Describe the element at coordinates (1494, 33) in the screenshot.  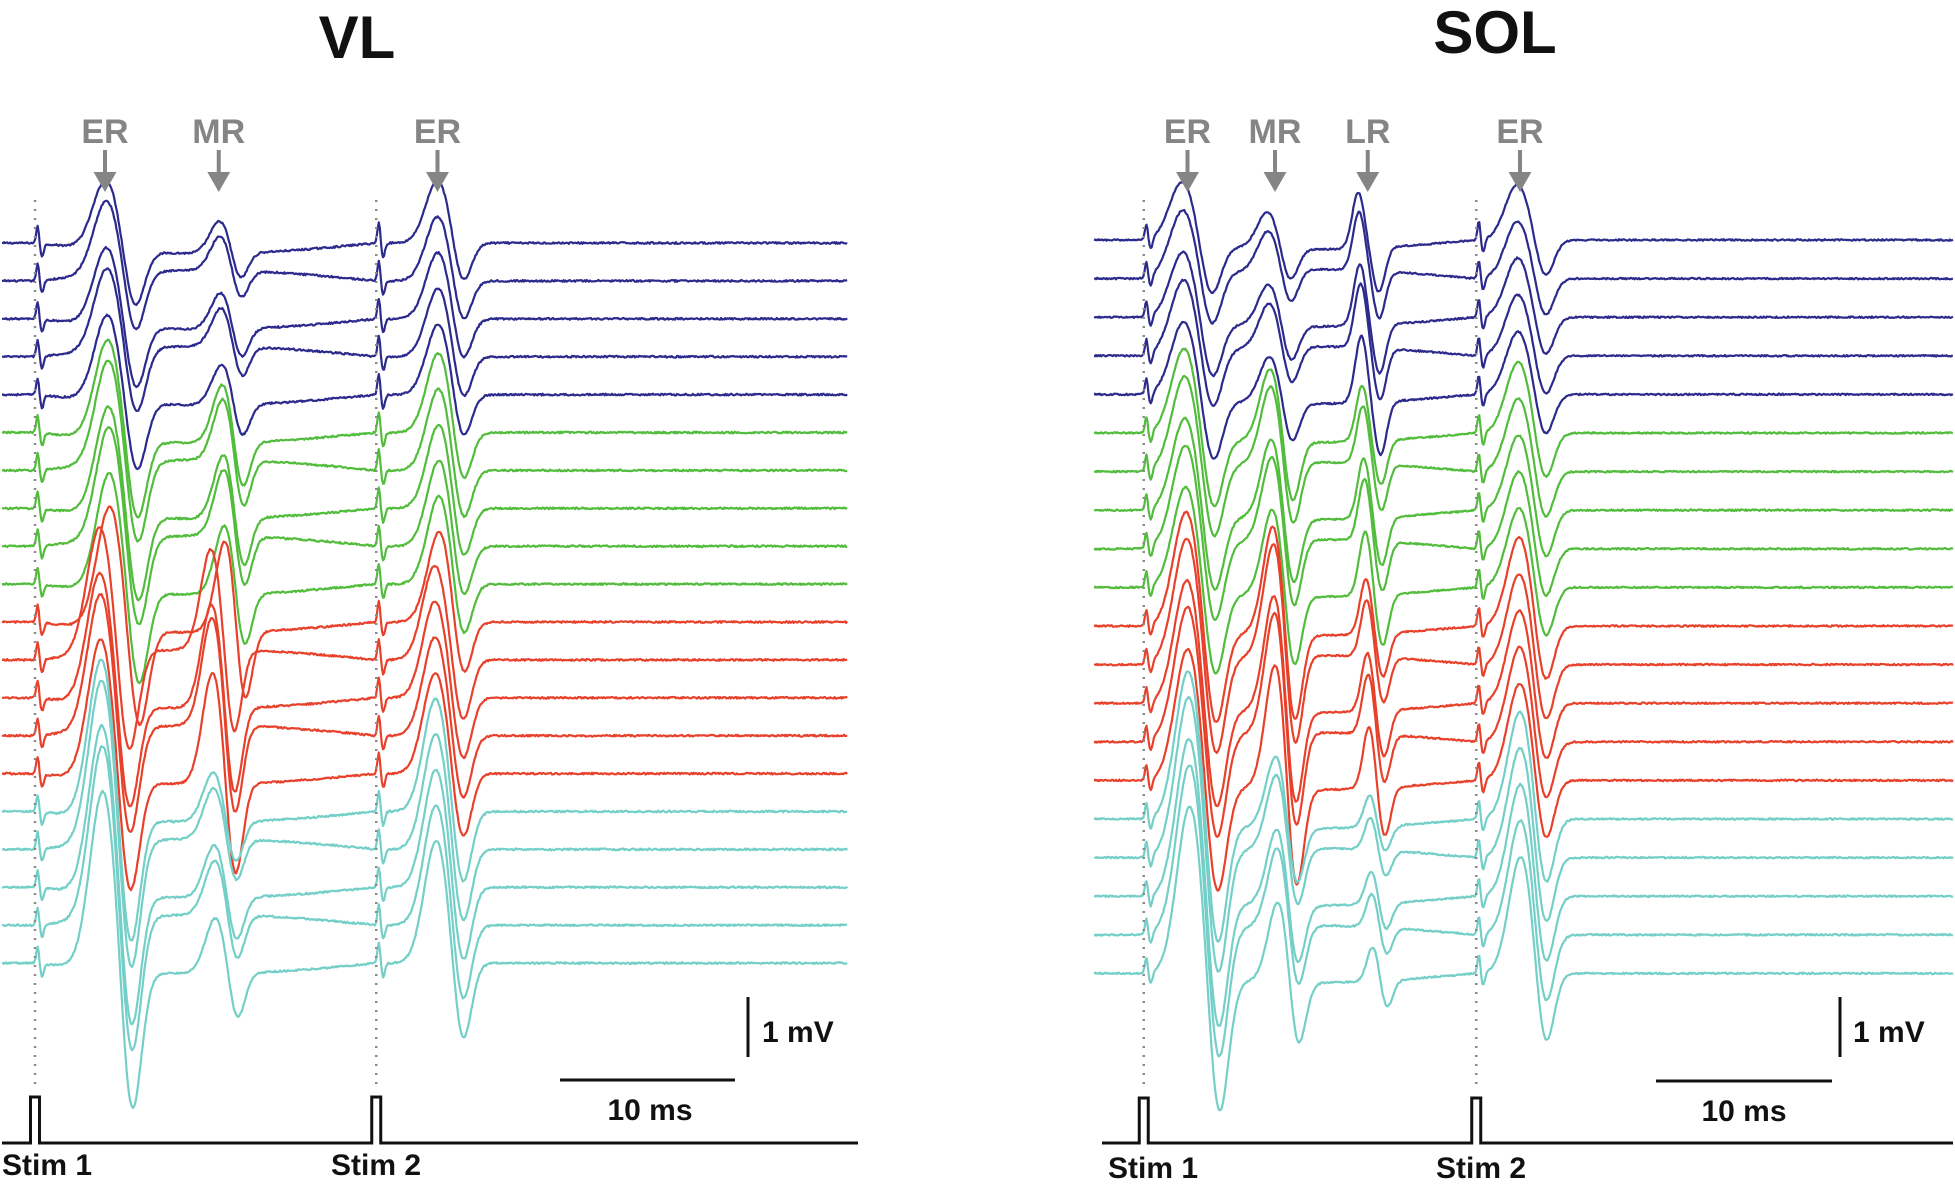
I see `sol-title: SOL` at that location.